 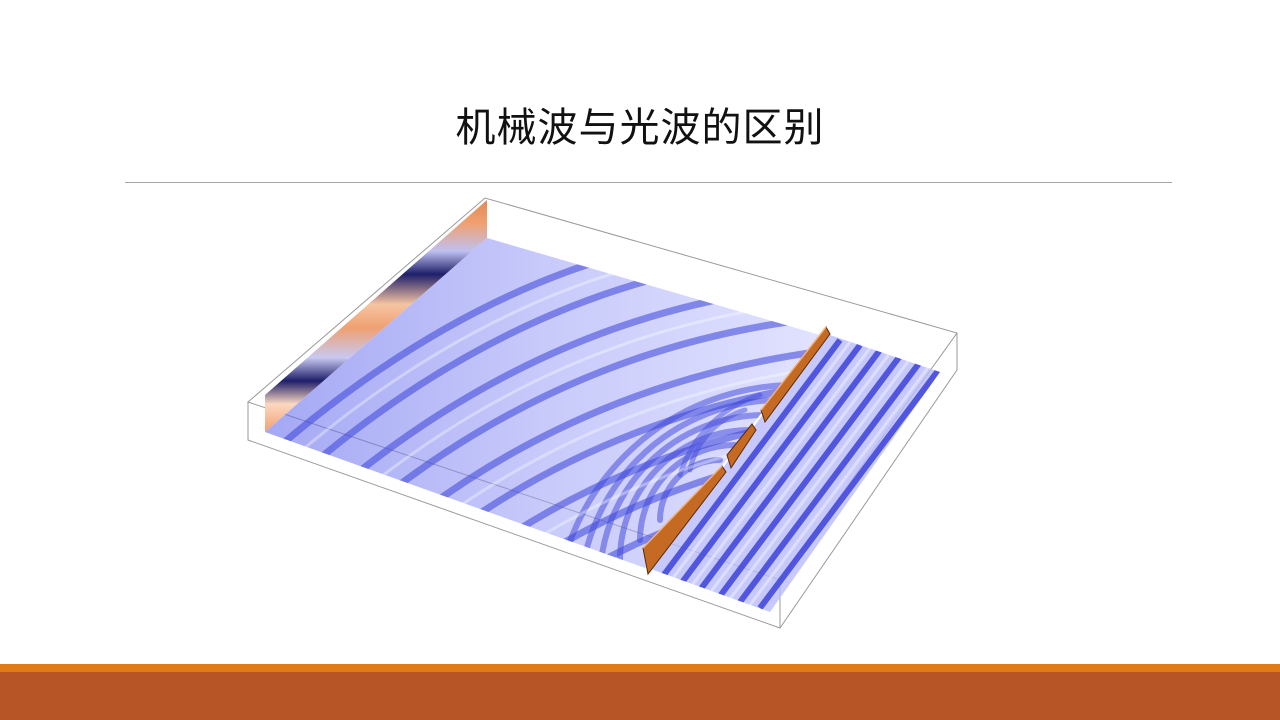 I want to click on footer-bar, so click(x=640, y=696).